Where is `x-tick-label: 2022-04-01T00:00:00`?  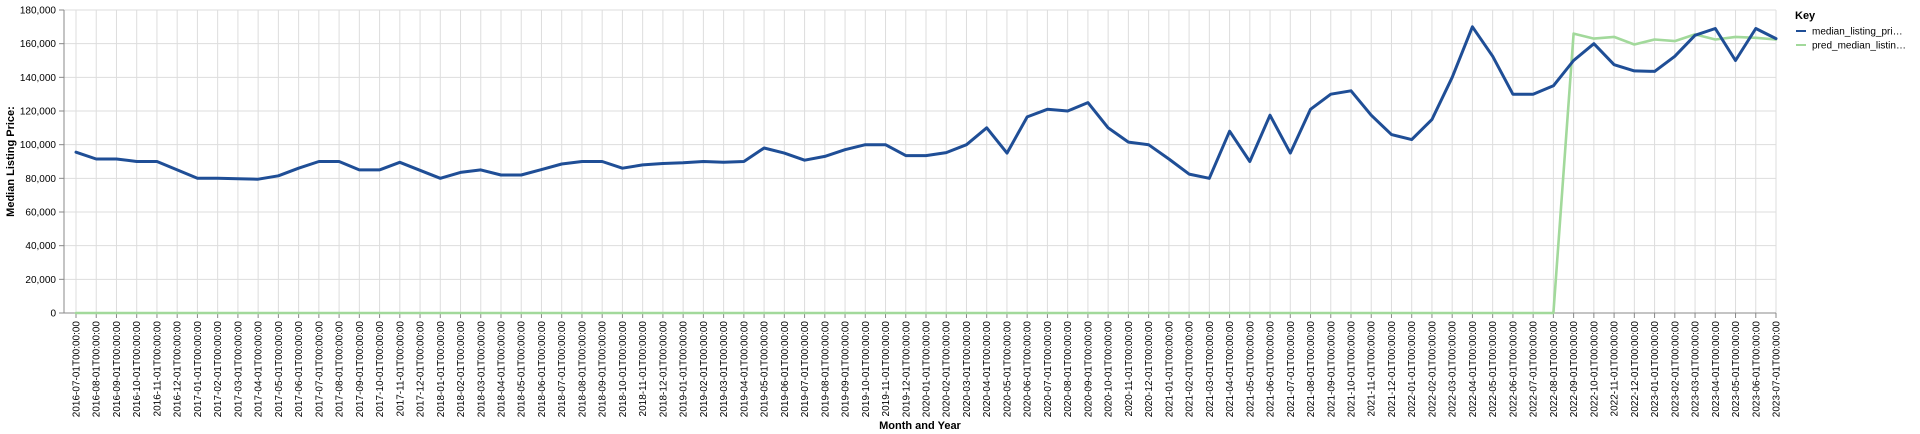 x-tick-label: 2022-04-01T00:00:00 is located at coordinates (1473, 369).